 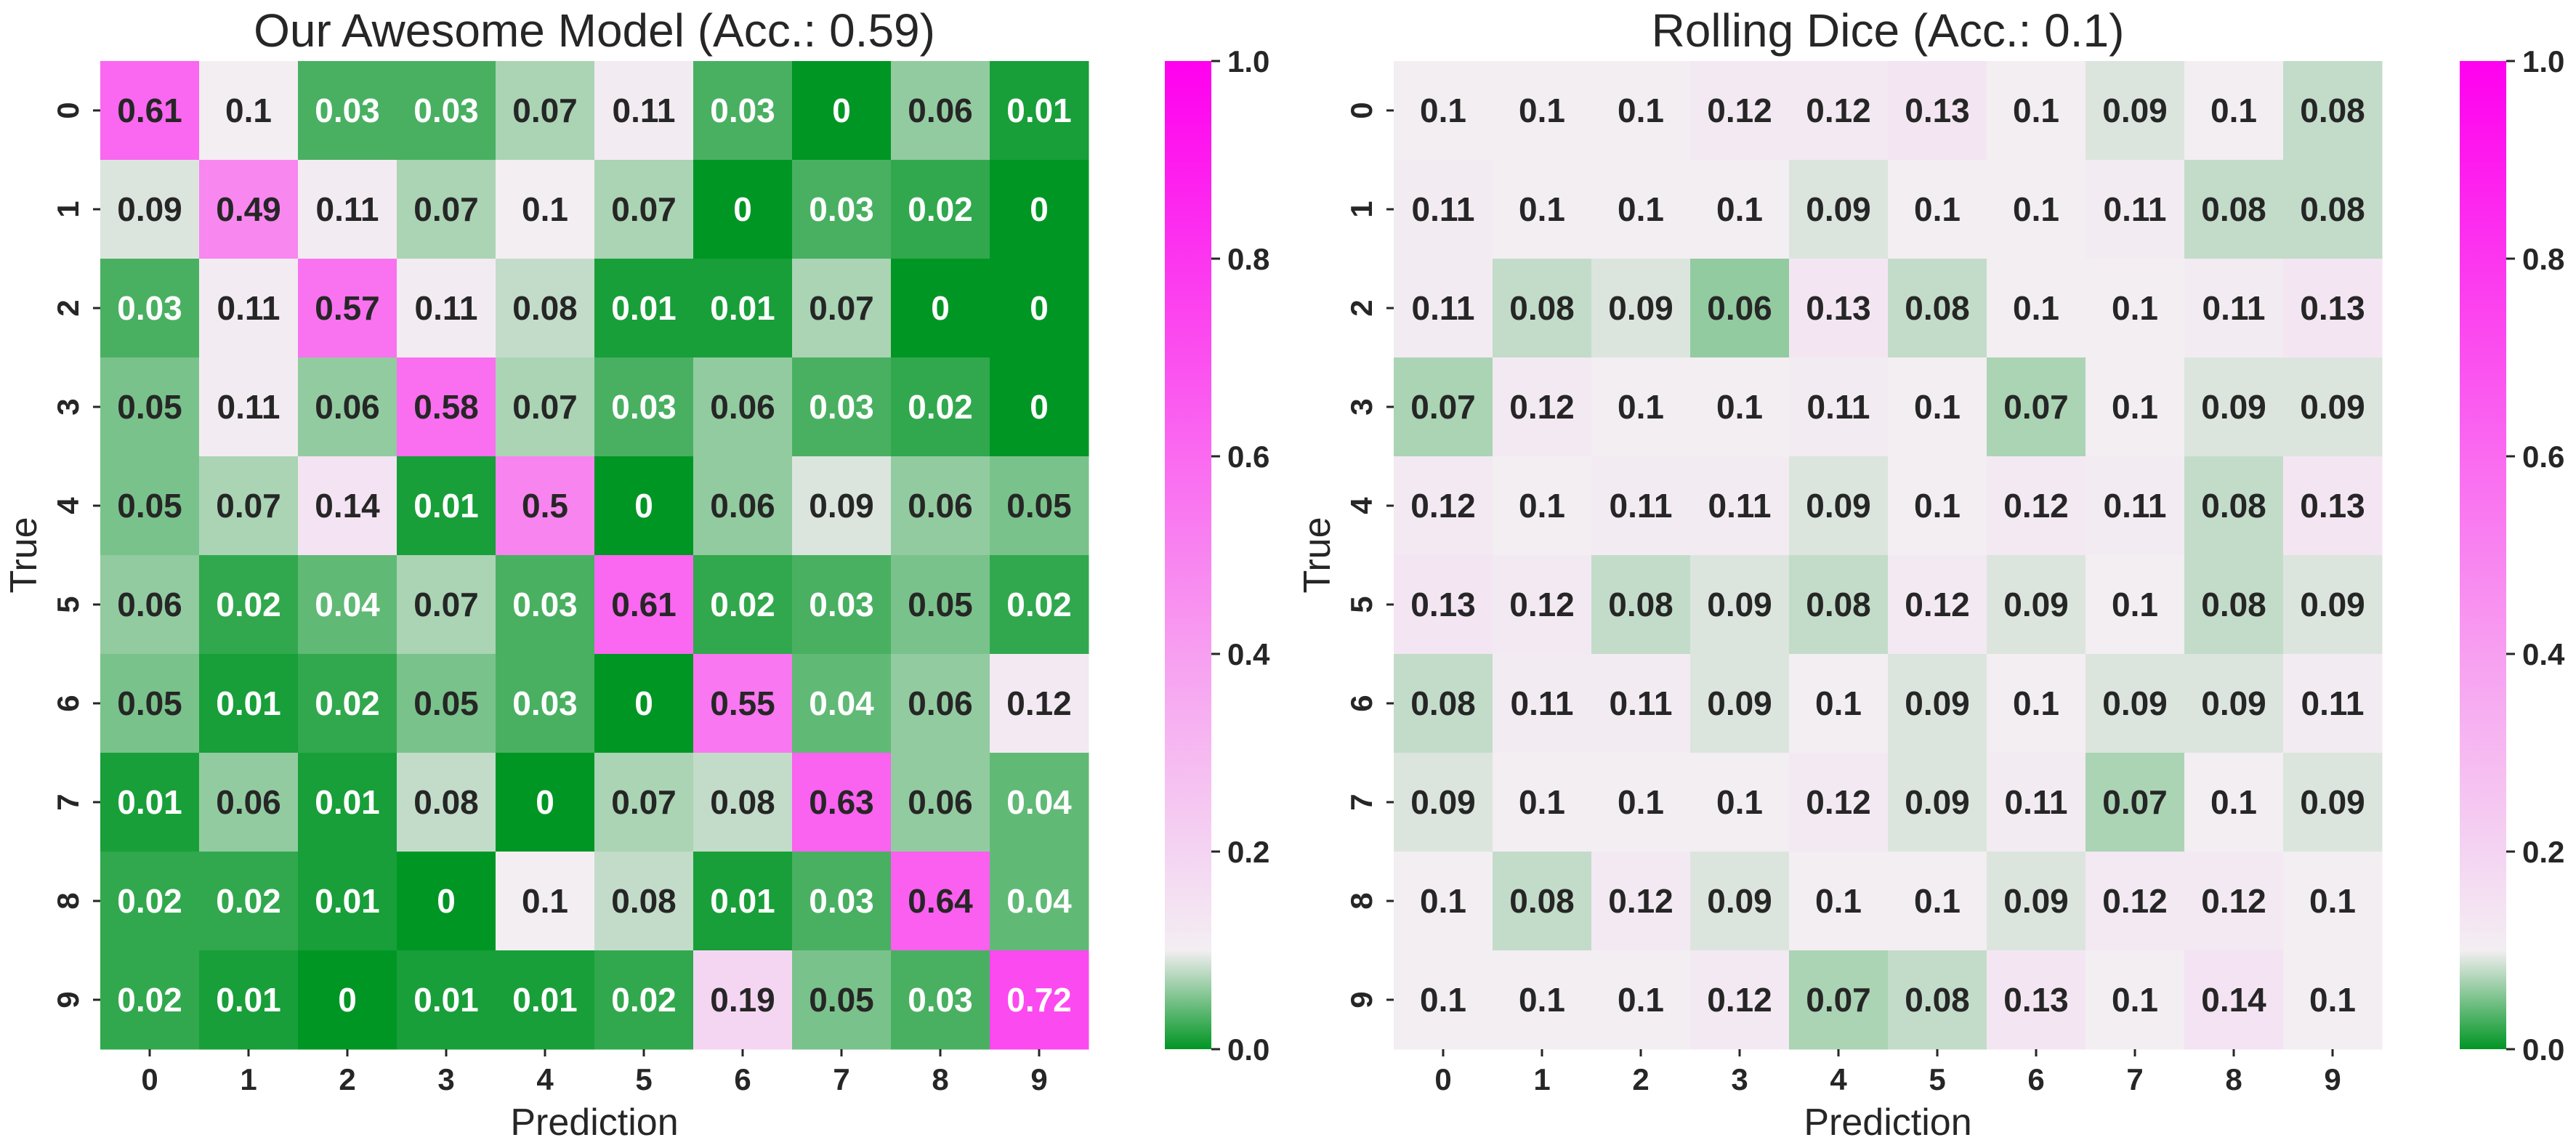 I want to click on x-tick-label: 1, so click(x=249, y=1079).